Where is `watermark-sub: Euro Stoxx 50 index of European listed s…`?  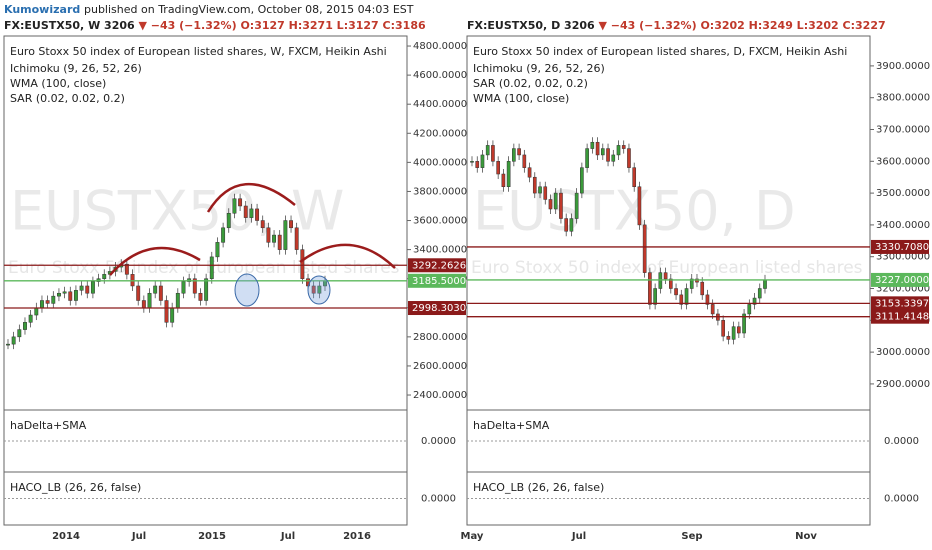
watermark-sub: Euro Stoxx 50 index of European listed s… is located at coordinates (204, 268).